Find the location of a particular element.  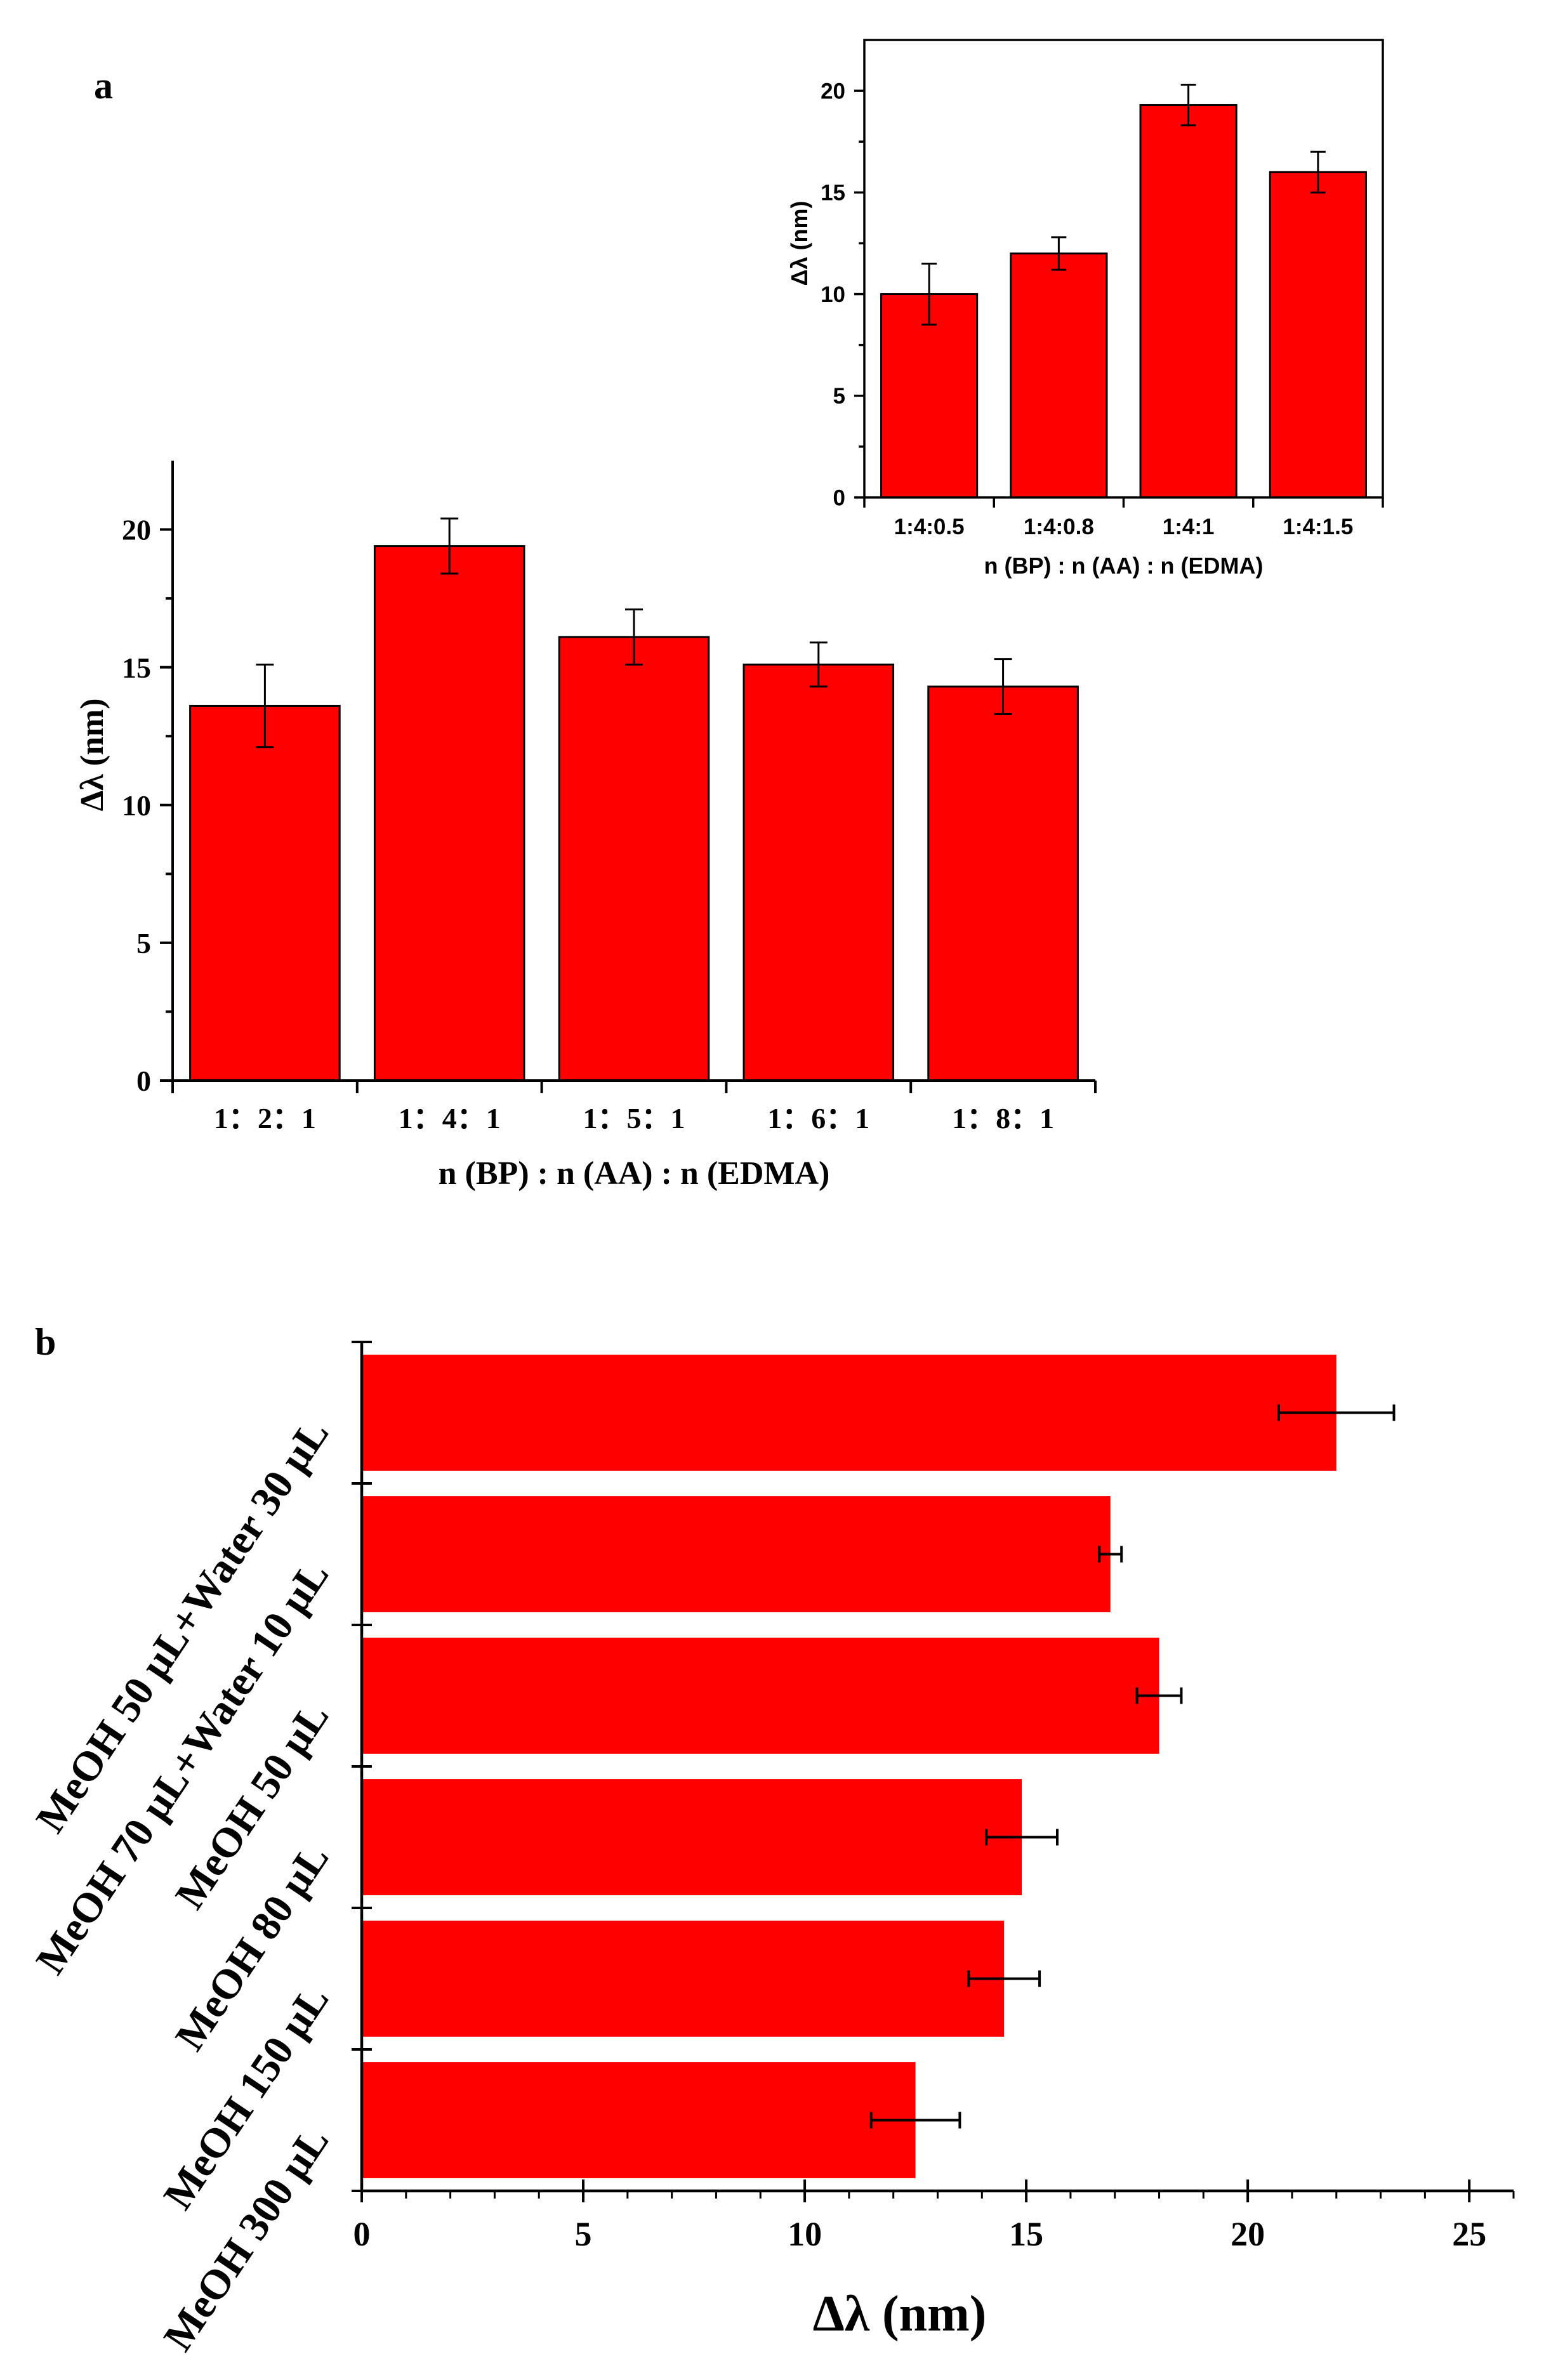

panel-a-label: a is located at coordinates (103, 86).